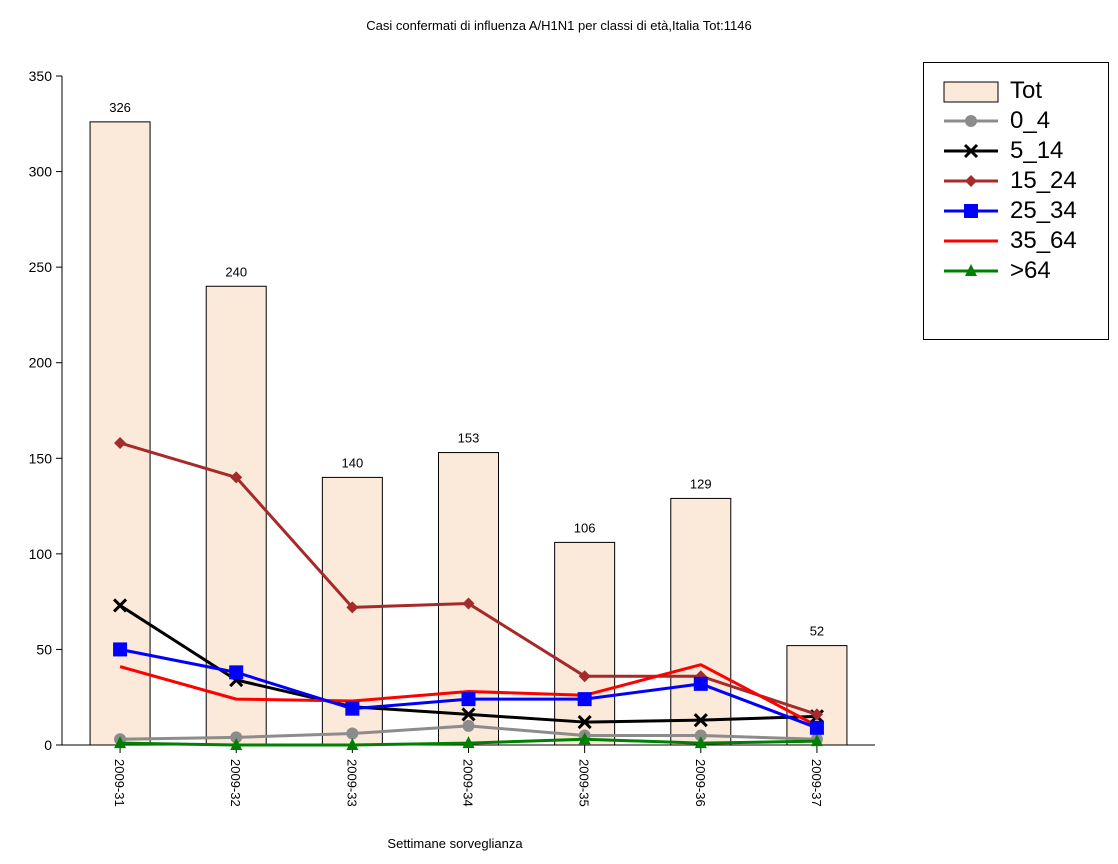 The width and height of the screenshot is (1118, 864). I want to click on y-tick-label: 200, so click(41, 363).